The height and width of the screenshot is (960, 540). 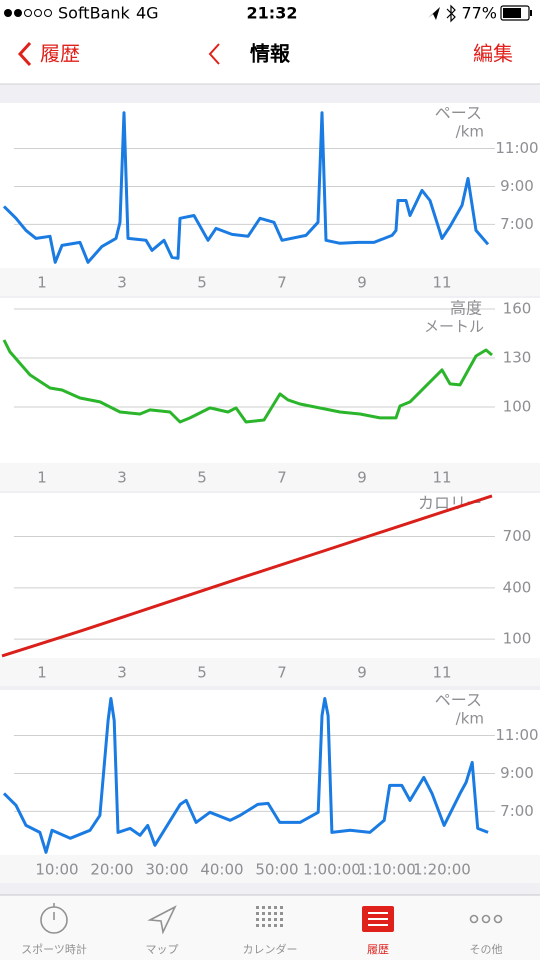 What do you see at coordinates (147, 13) in the screenshot?
I see `network: 4G` at bounding box center [147, 13].